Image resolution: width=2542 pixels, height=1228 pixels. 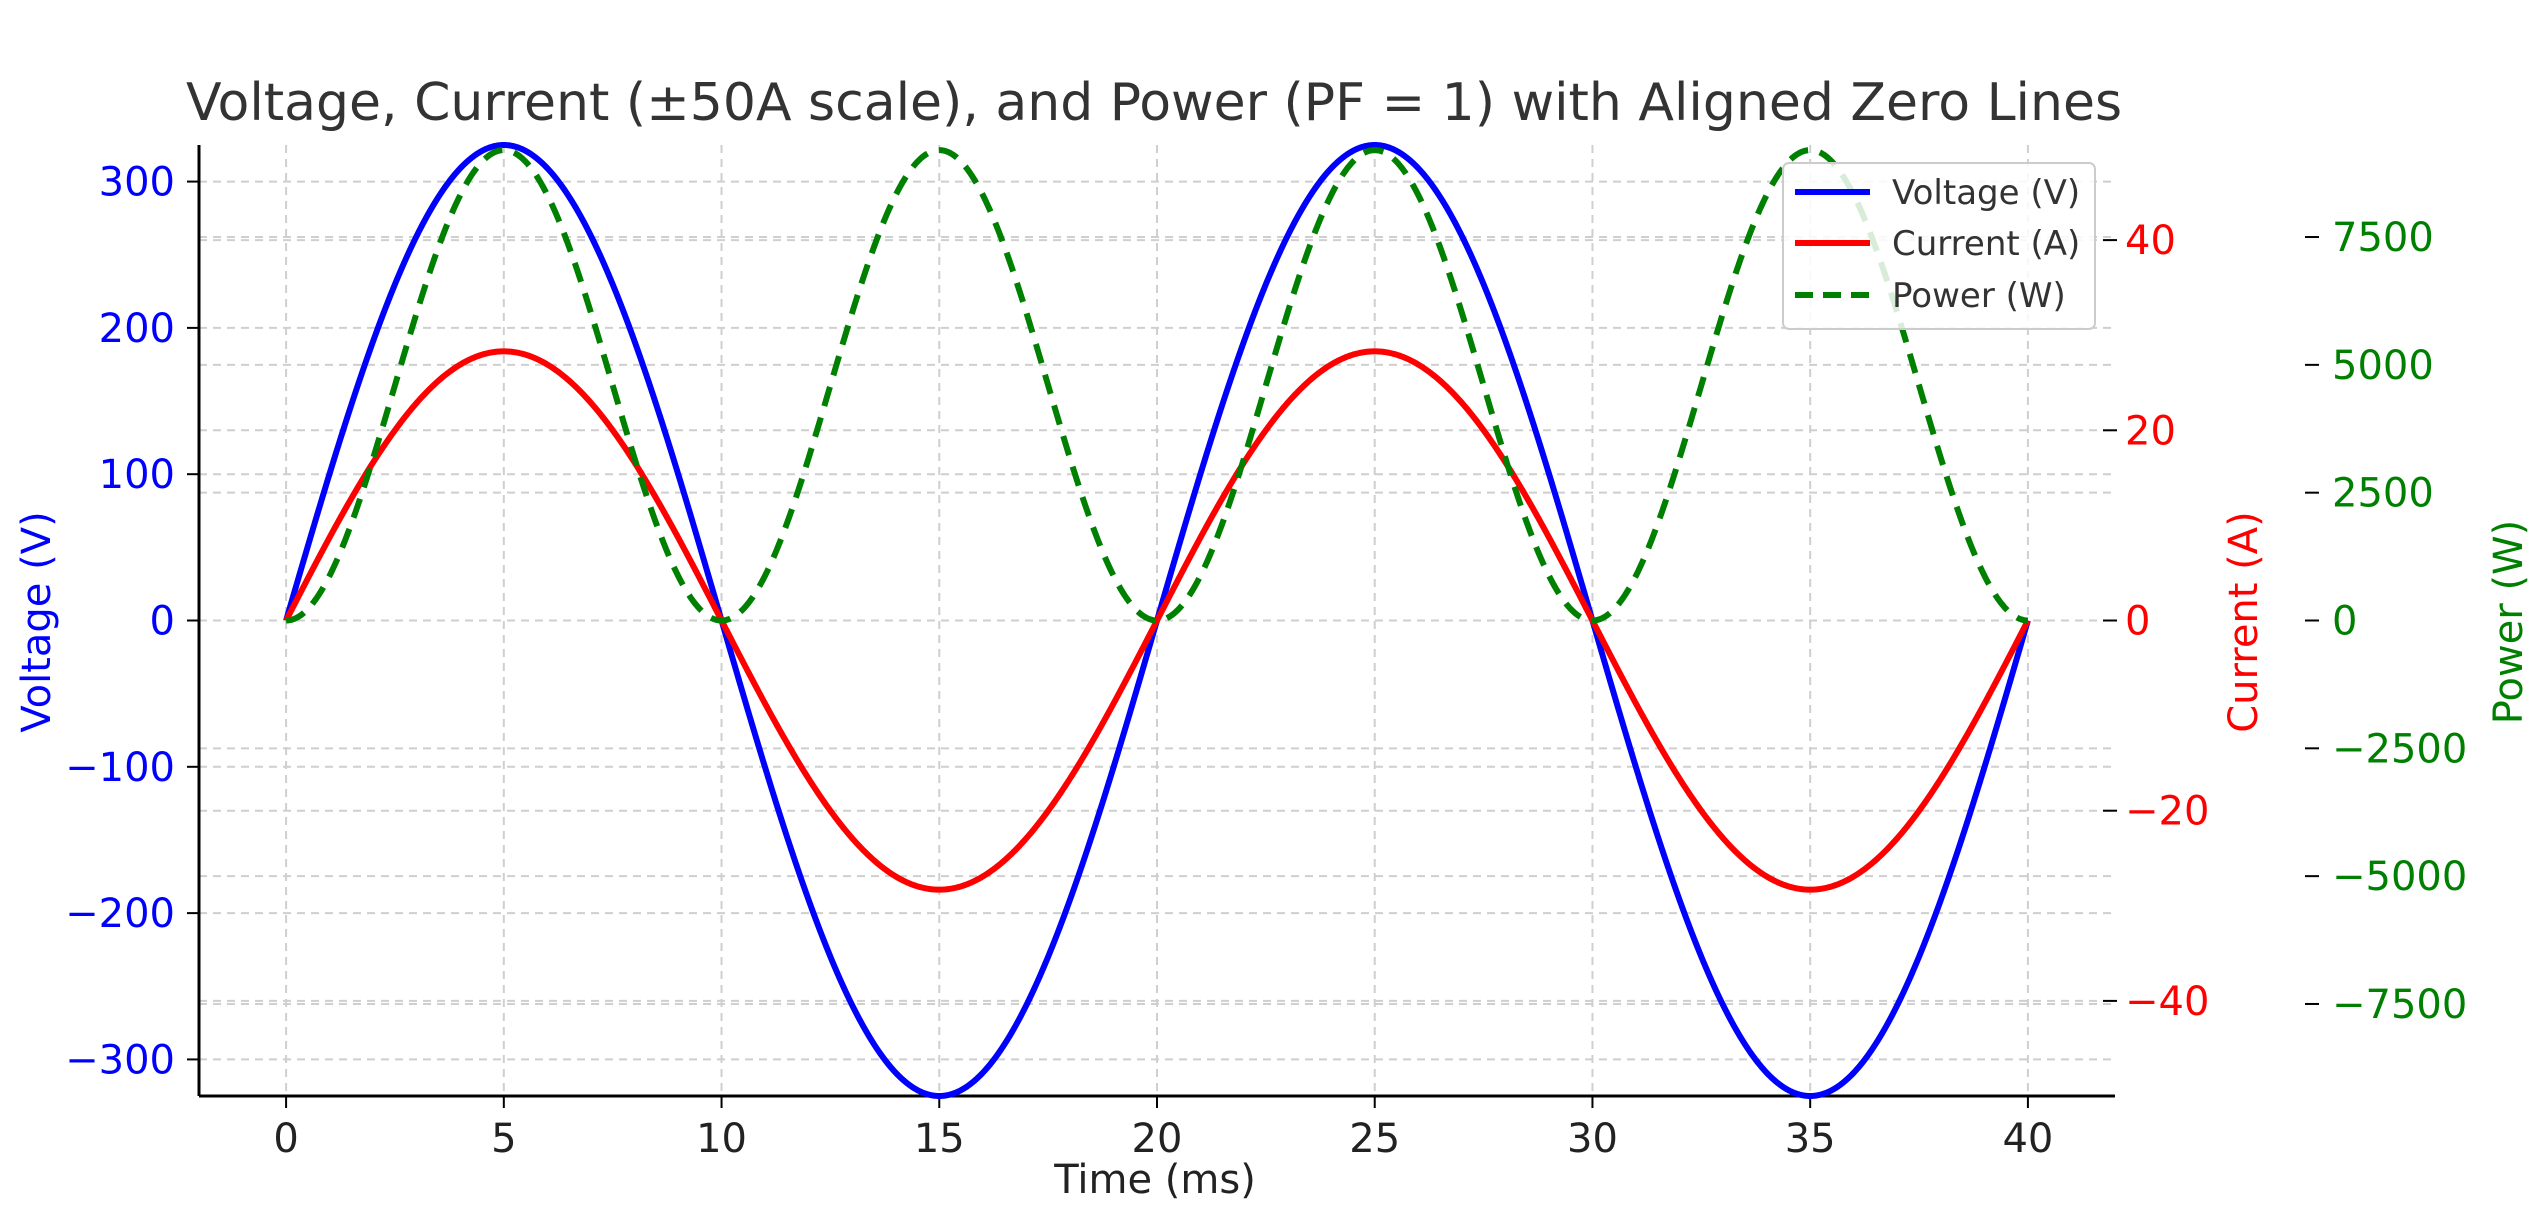 I want to click on power-ticks: 7500 5000 2500 0 −2500 −5000 −7500, so click(x=2386, y=621).